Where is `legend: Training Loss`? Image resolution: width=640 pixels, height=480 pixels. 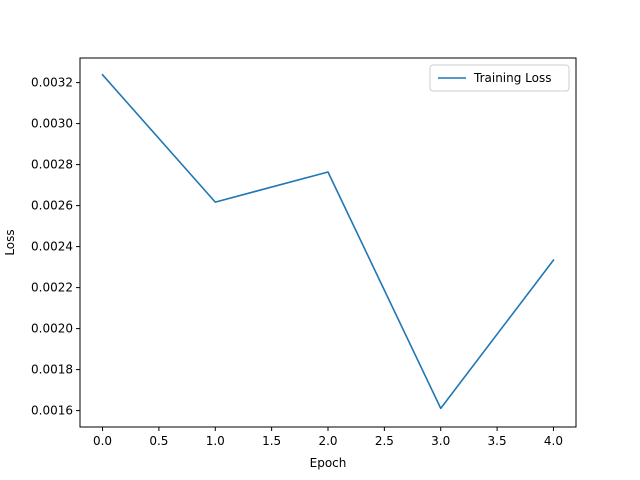 legend: Training Loss is located at coordinates (499, 78).